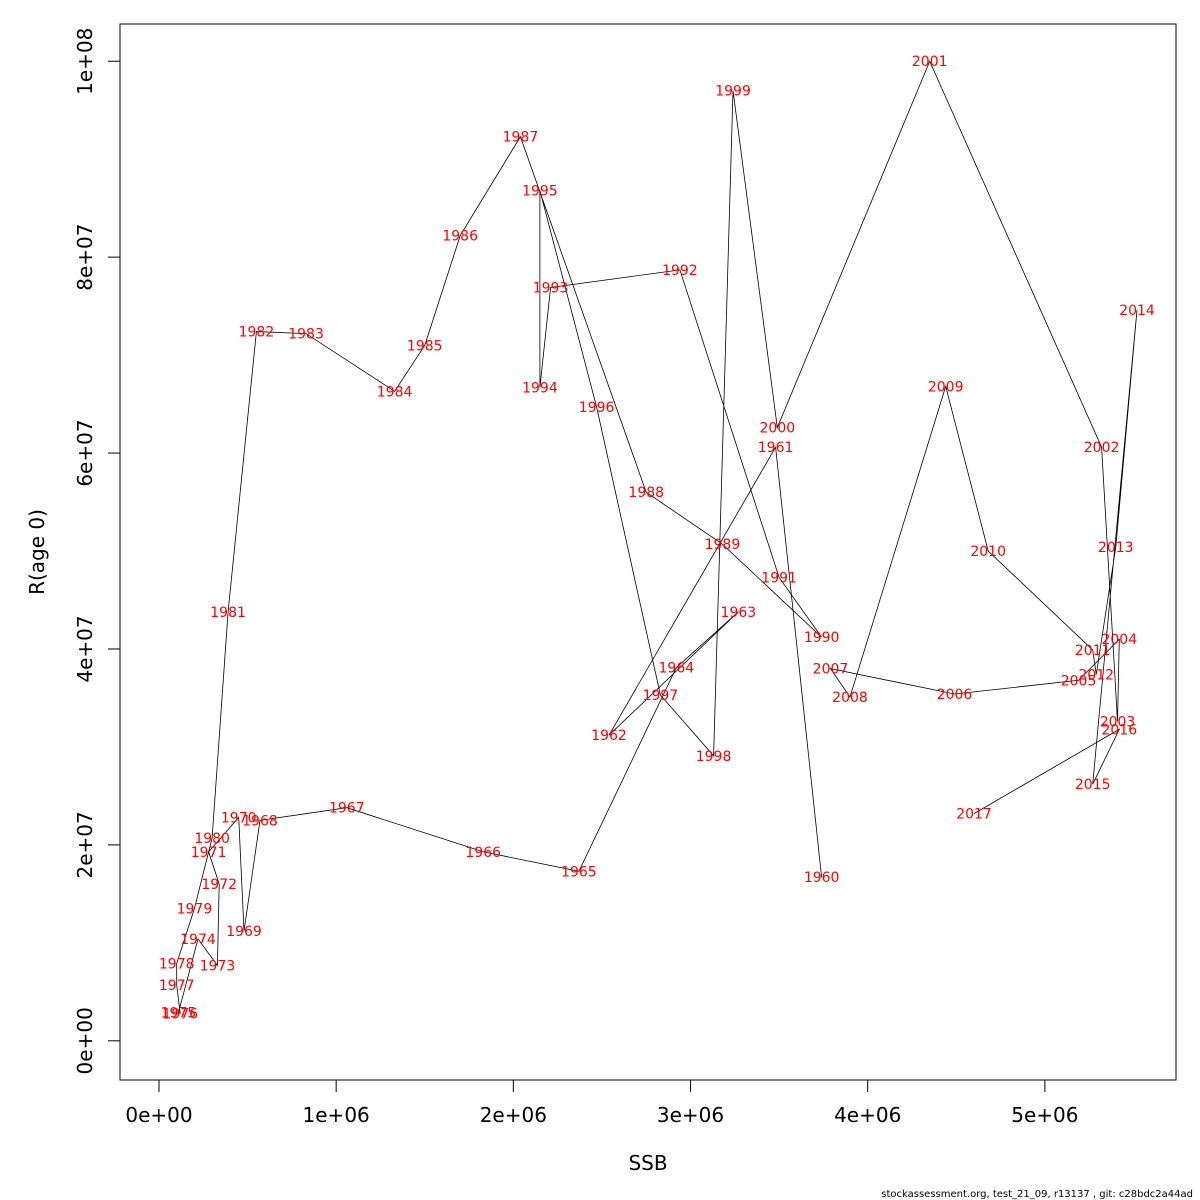  I want to click on year-label-1972: 1972, so click(219, 885).